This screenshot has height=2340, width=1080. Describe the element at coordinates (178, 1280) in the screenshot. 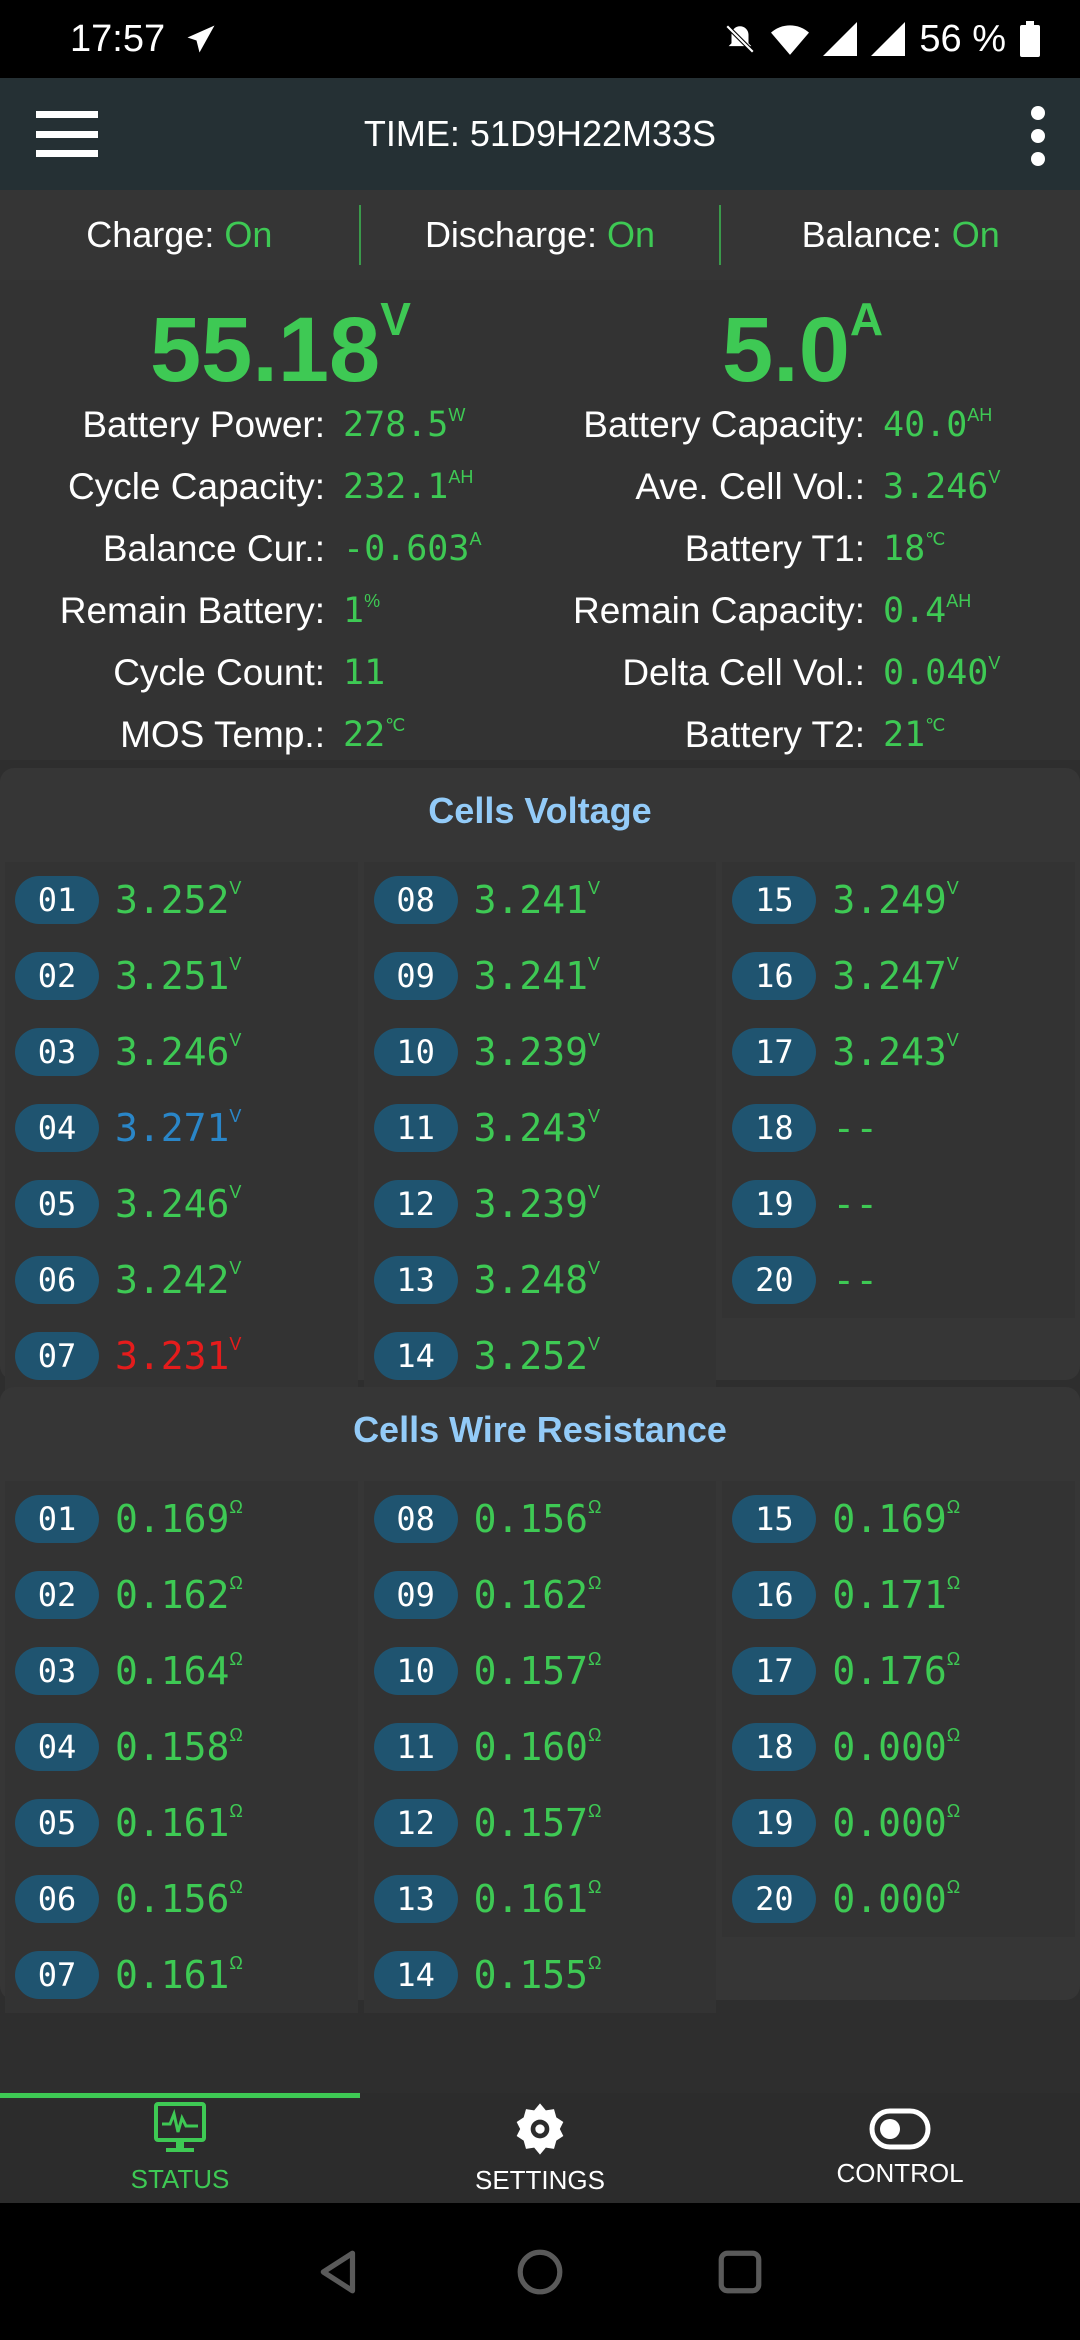

I see `cell-value: 3.242V` at that location.